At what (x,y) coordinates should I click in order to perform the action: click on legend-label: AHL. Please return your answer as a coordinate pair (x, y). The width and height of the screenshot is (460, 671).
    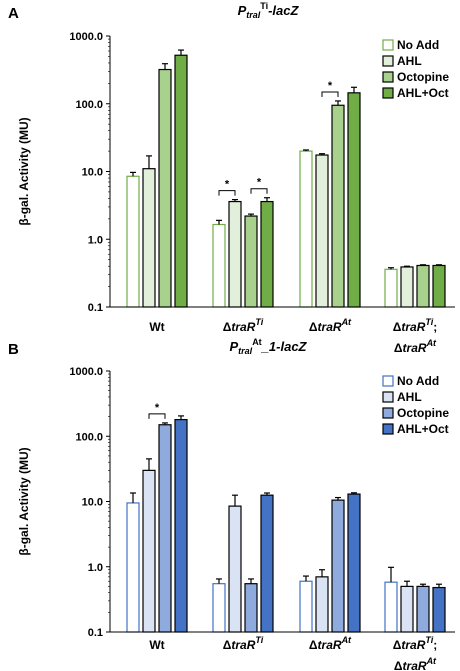
    Looking at the image, I should click on (409, 61).